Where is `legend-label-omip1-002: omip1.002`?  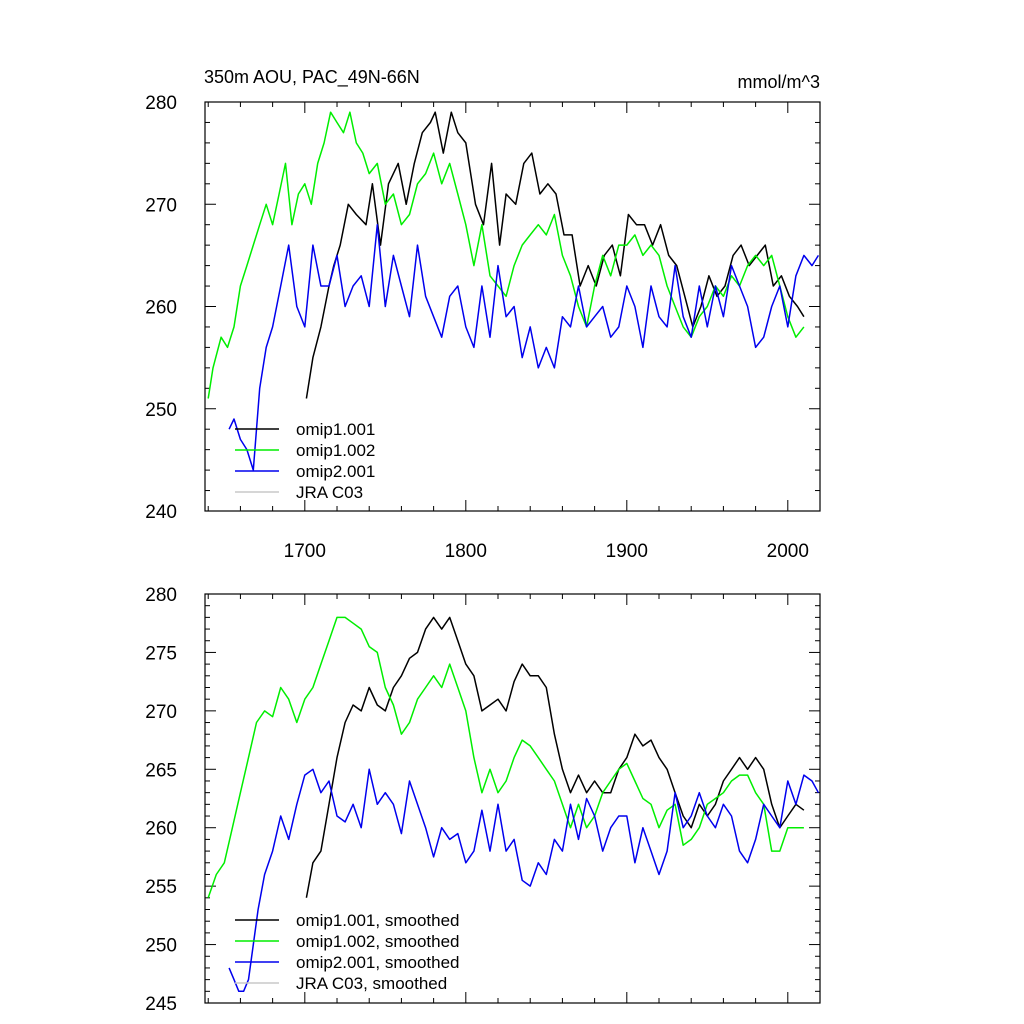 legend-label-omip1-002: omip1.002 is located at coordinates (335, 450).